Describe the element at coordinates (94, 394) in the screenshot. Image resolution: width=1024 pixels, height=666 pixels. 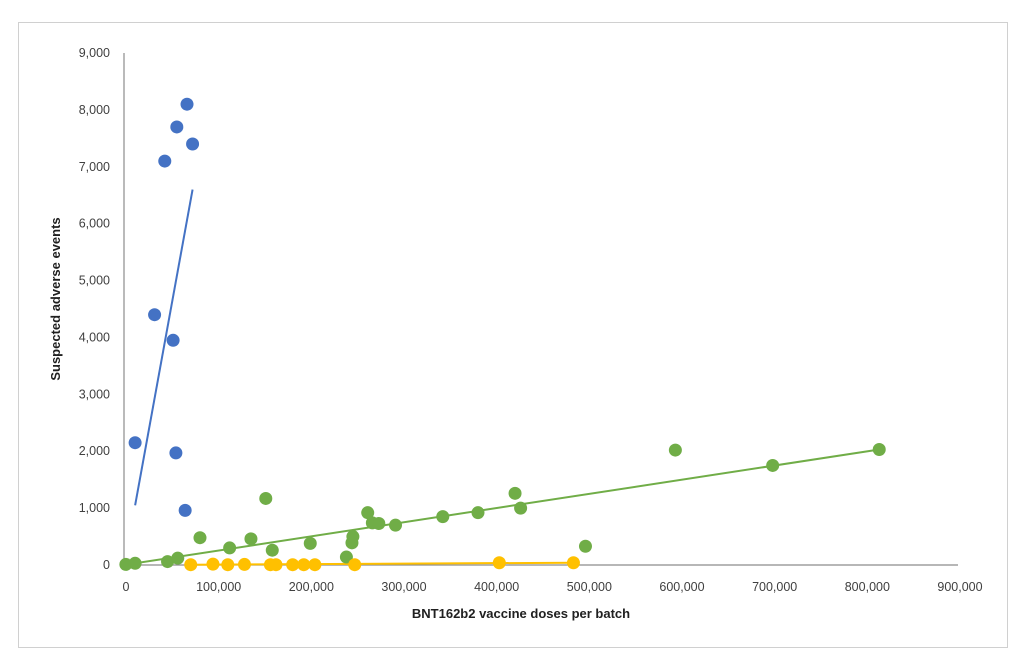
I see `y-tick-label: 3,000` at that location.